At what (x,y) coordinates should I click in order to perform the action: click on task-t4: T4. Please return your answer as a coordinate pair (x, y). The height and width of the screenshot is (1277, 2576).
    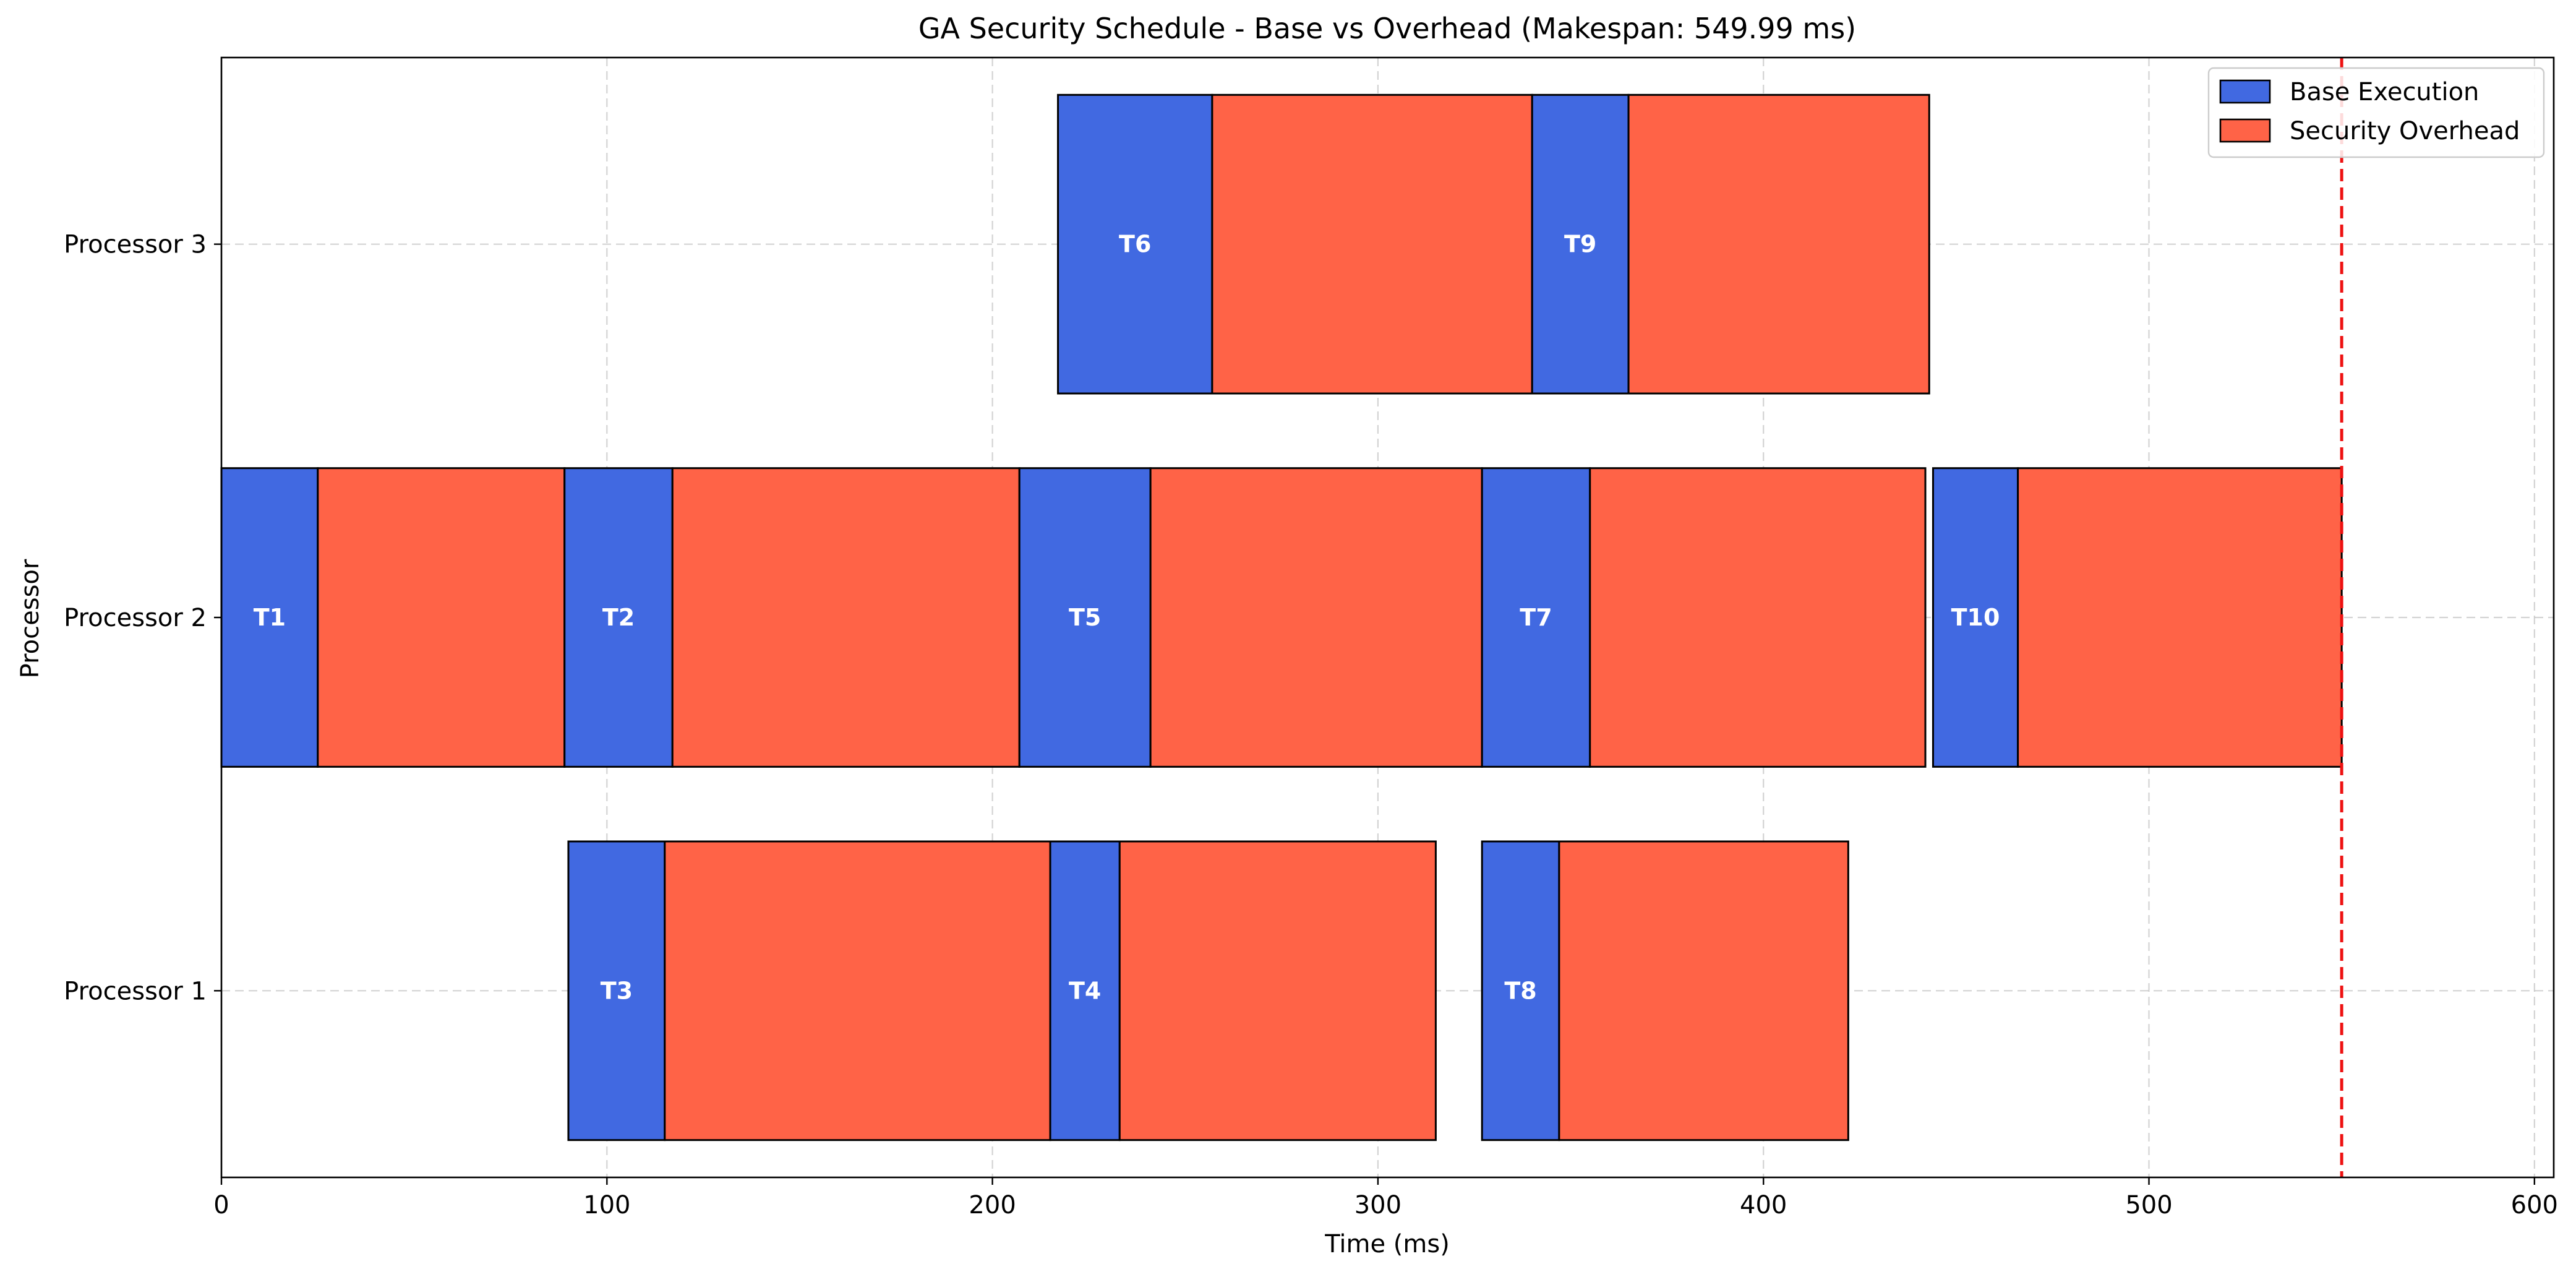
    Looking at the image, I should click on (1243, 991).